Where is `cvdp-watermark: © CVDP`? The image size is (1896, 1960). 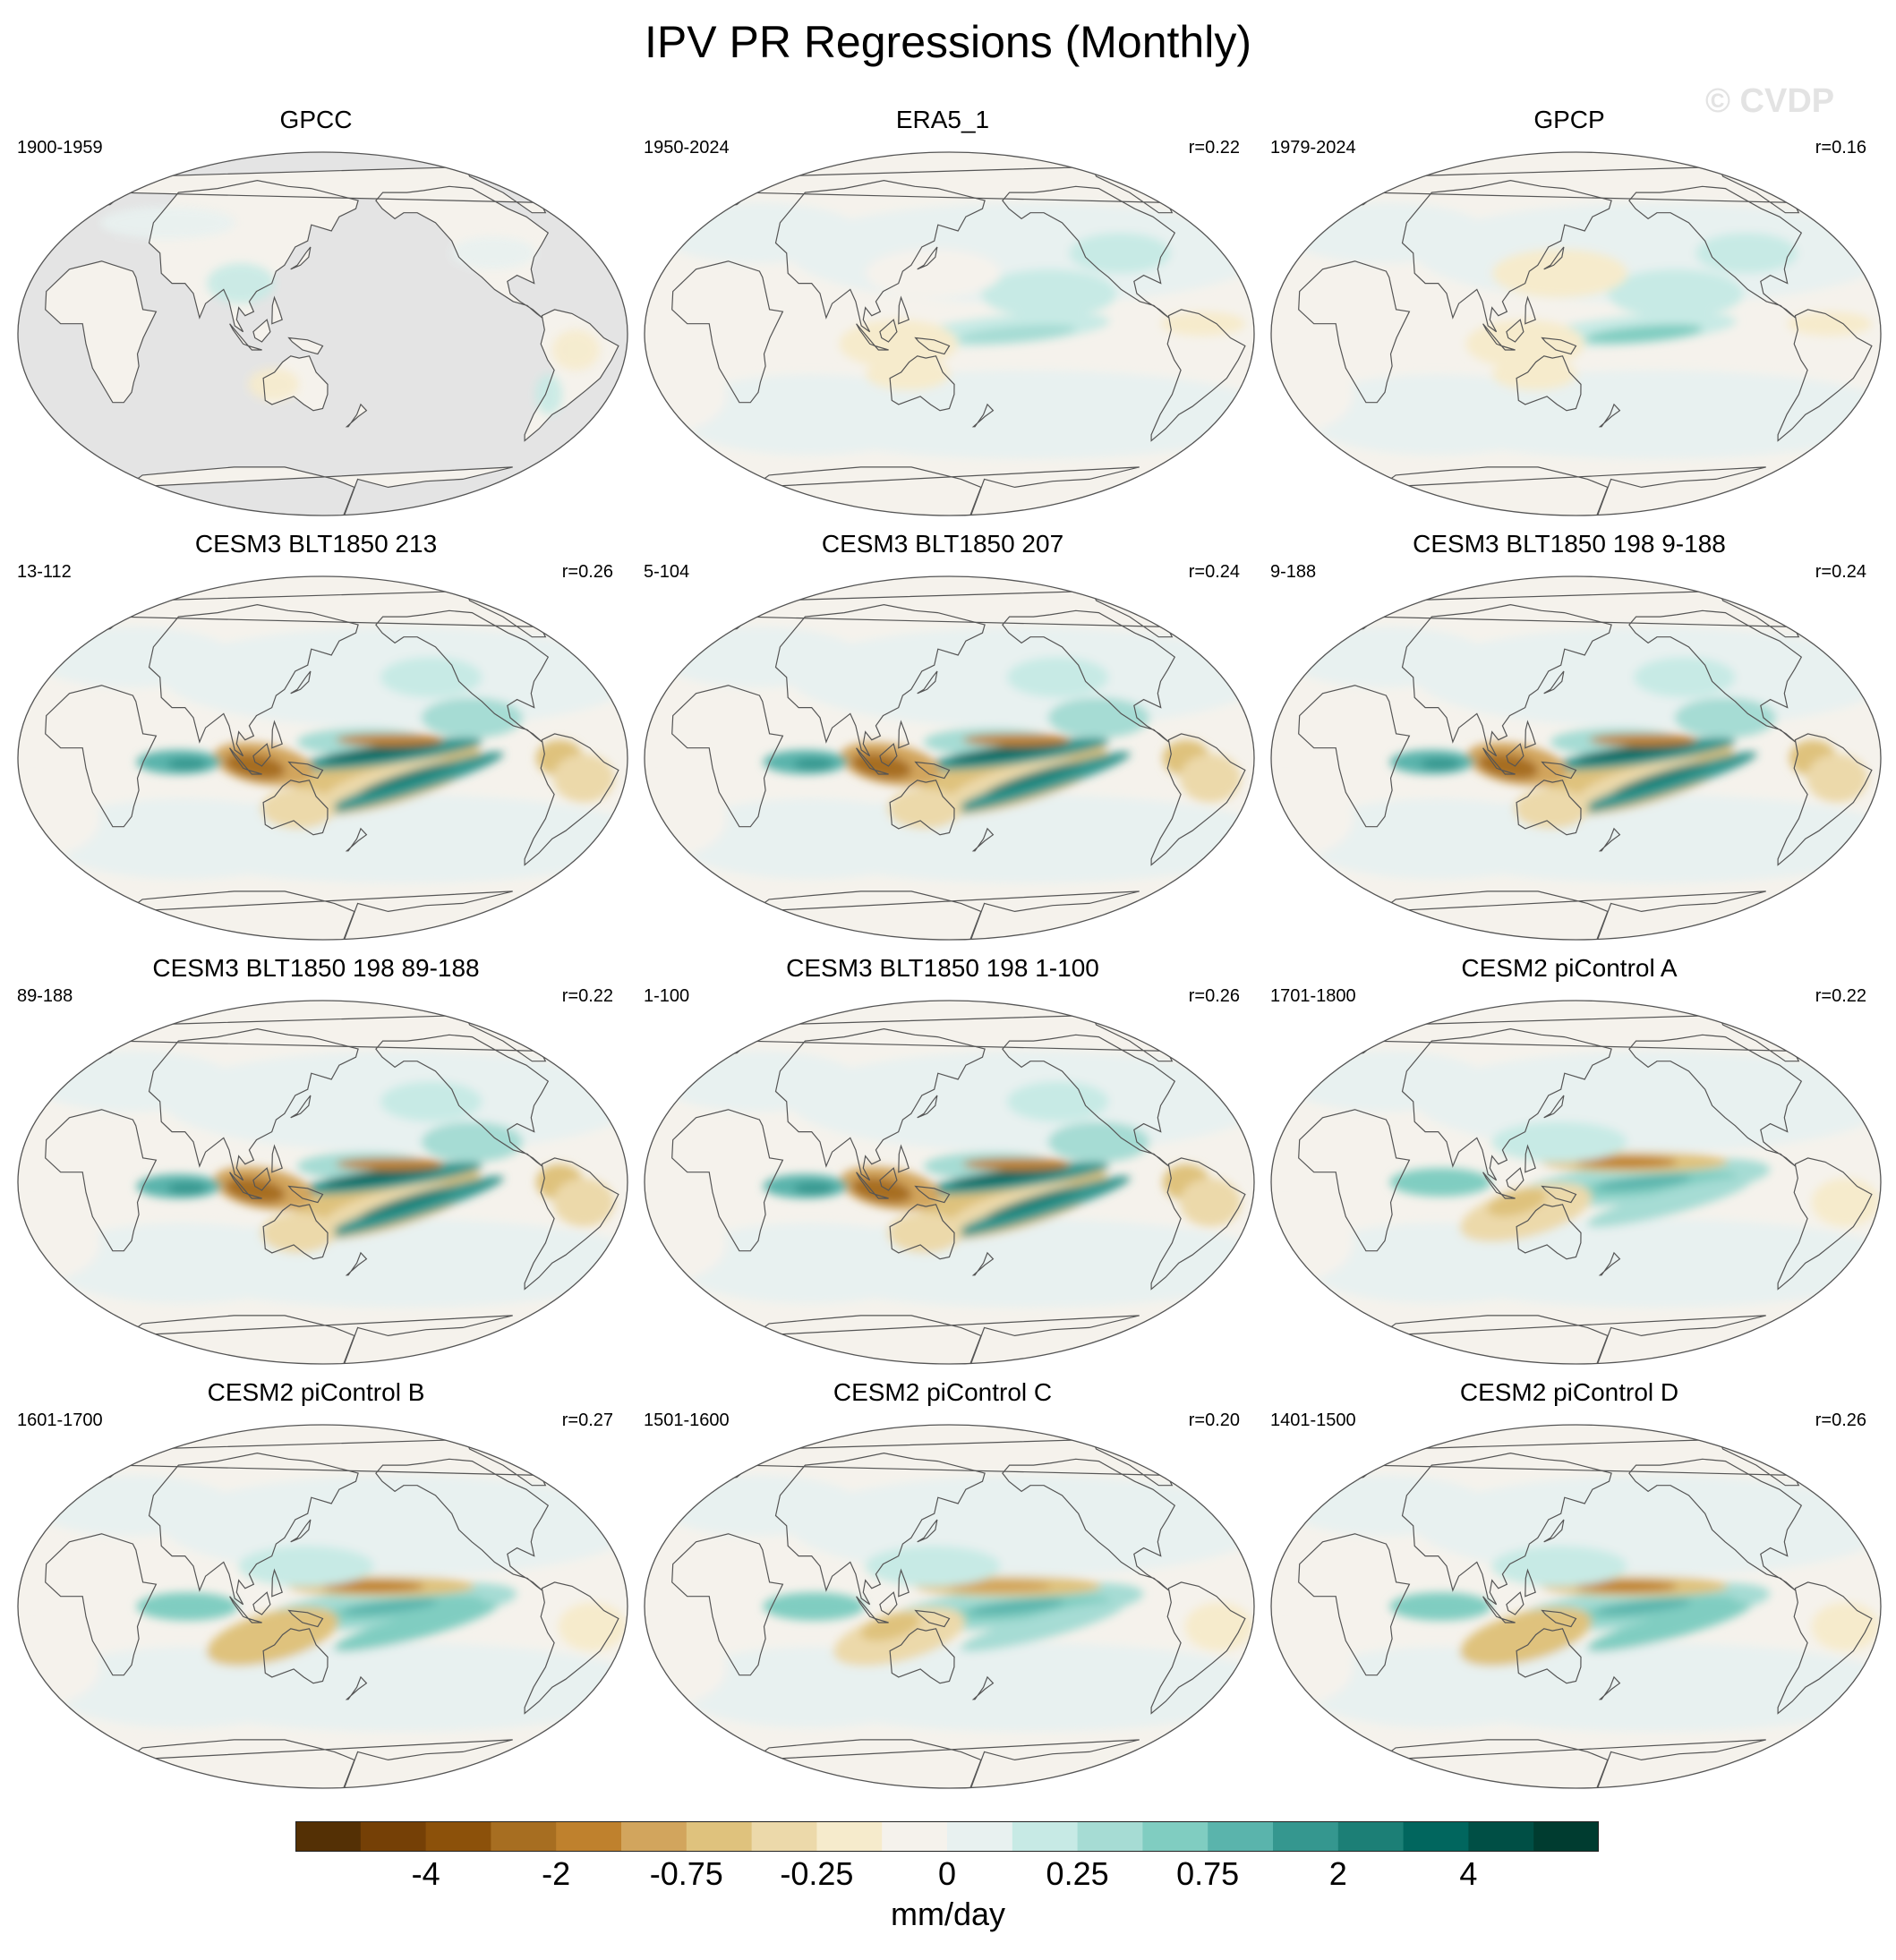 cvdp-watermark: © CVDP is located at coordinates (1770, 101).